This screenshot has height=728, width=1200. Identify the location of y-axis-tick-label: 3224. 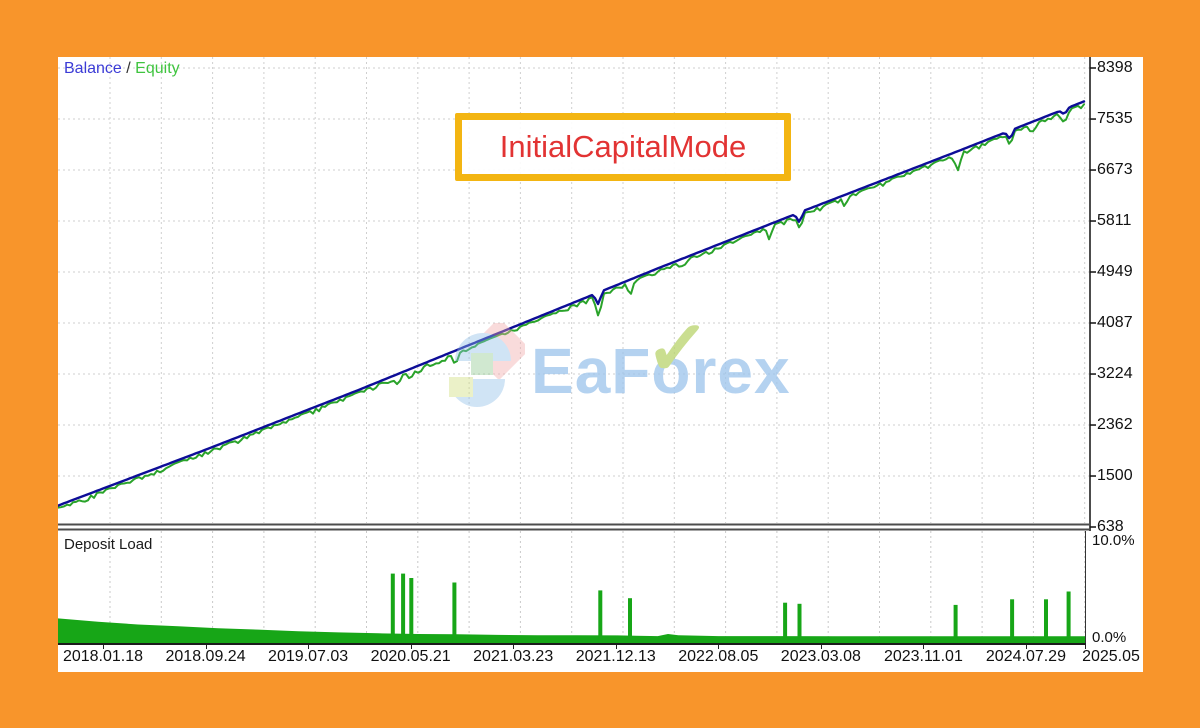
(1115, 374).